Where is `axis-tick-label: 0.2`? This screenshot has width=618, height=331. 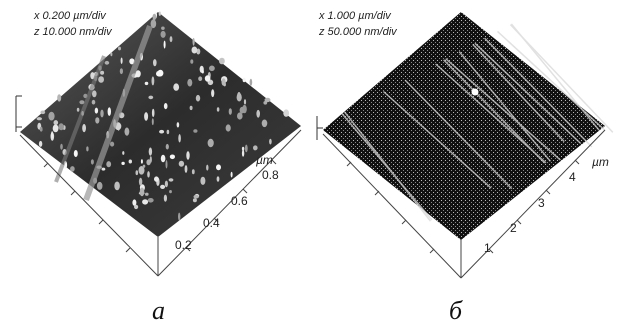
axis-tick-label: 0.2 is located at coordinates (183, 245).